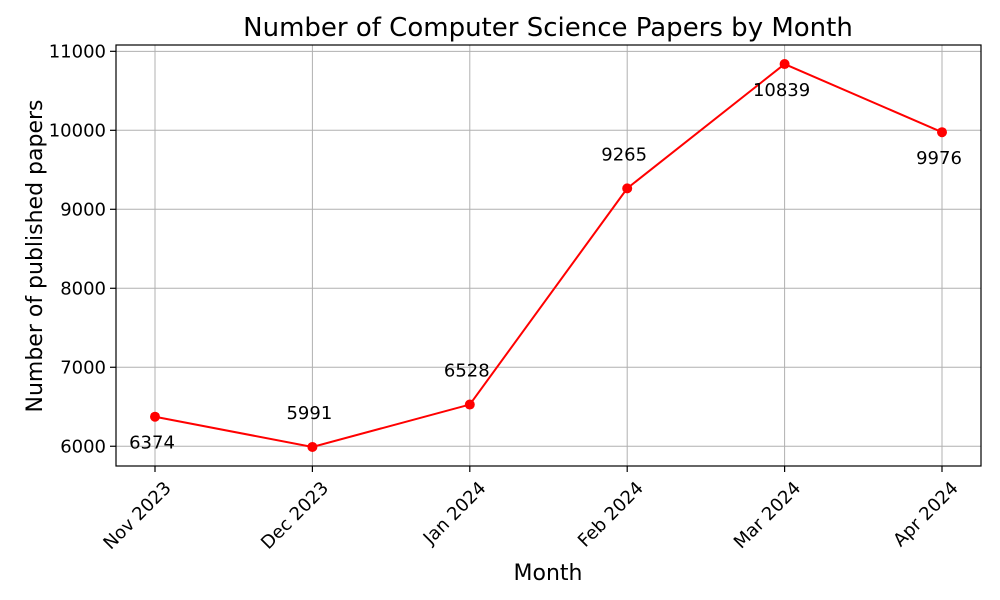  Describe the element at coordinates (611, 515) in the screenshot. I see `x-tick-label: Feb 2024` at that location.